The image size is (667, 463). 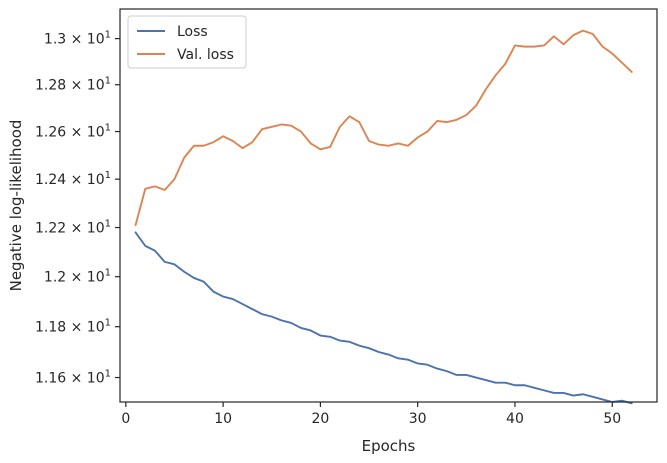 I want to click on legend-label: Loss, so click(x=192, y=32).